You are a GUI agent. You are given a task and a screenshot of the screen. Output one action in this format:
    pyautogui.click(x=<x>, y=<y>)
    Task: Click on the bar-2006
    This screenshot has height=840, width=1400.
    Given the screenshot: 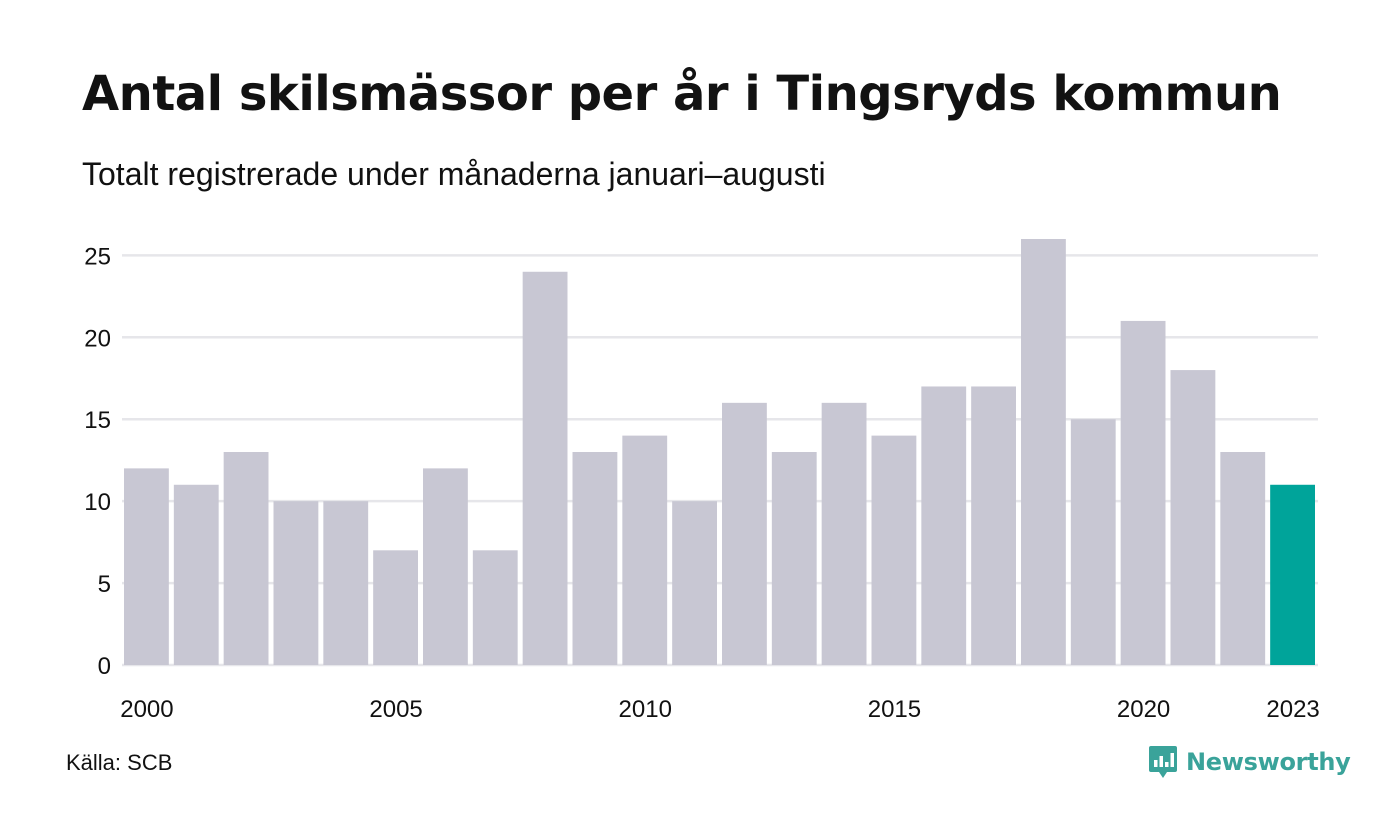 What is the action you would take?
    pyautogui.click(x=445, y=566)
    